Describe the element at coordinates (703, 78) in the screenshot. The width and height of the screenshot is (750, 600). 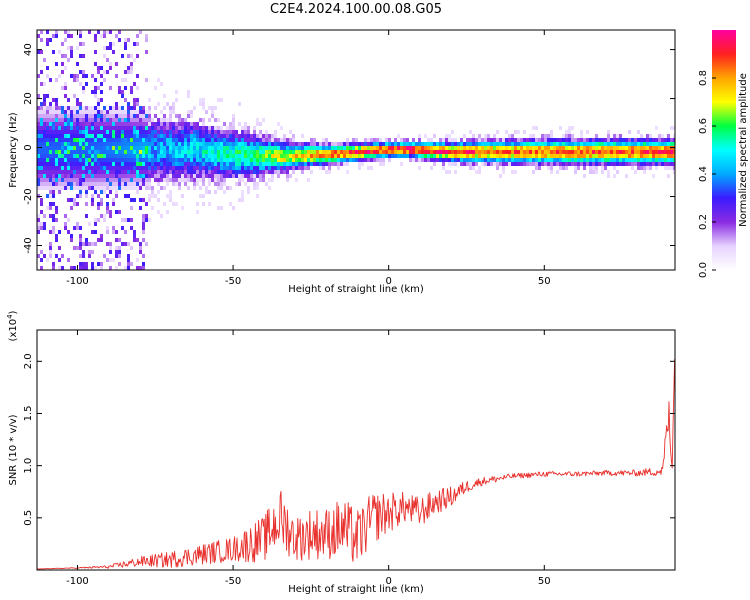
I see `colorbar-tick-label: 0.8` at that location.